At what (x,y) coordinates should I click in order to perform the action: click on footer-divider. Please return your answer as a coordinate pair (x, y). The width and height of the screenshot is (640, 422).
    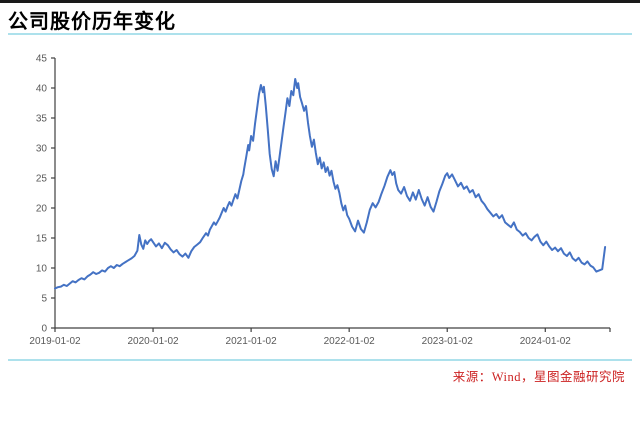
    Looking at the image, I should click on (320, 360).